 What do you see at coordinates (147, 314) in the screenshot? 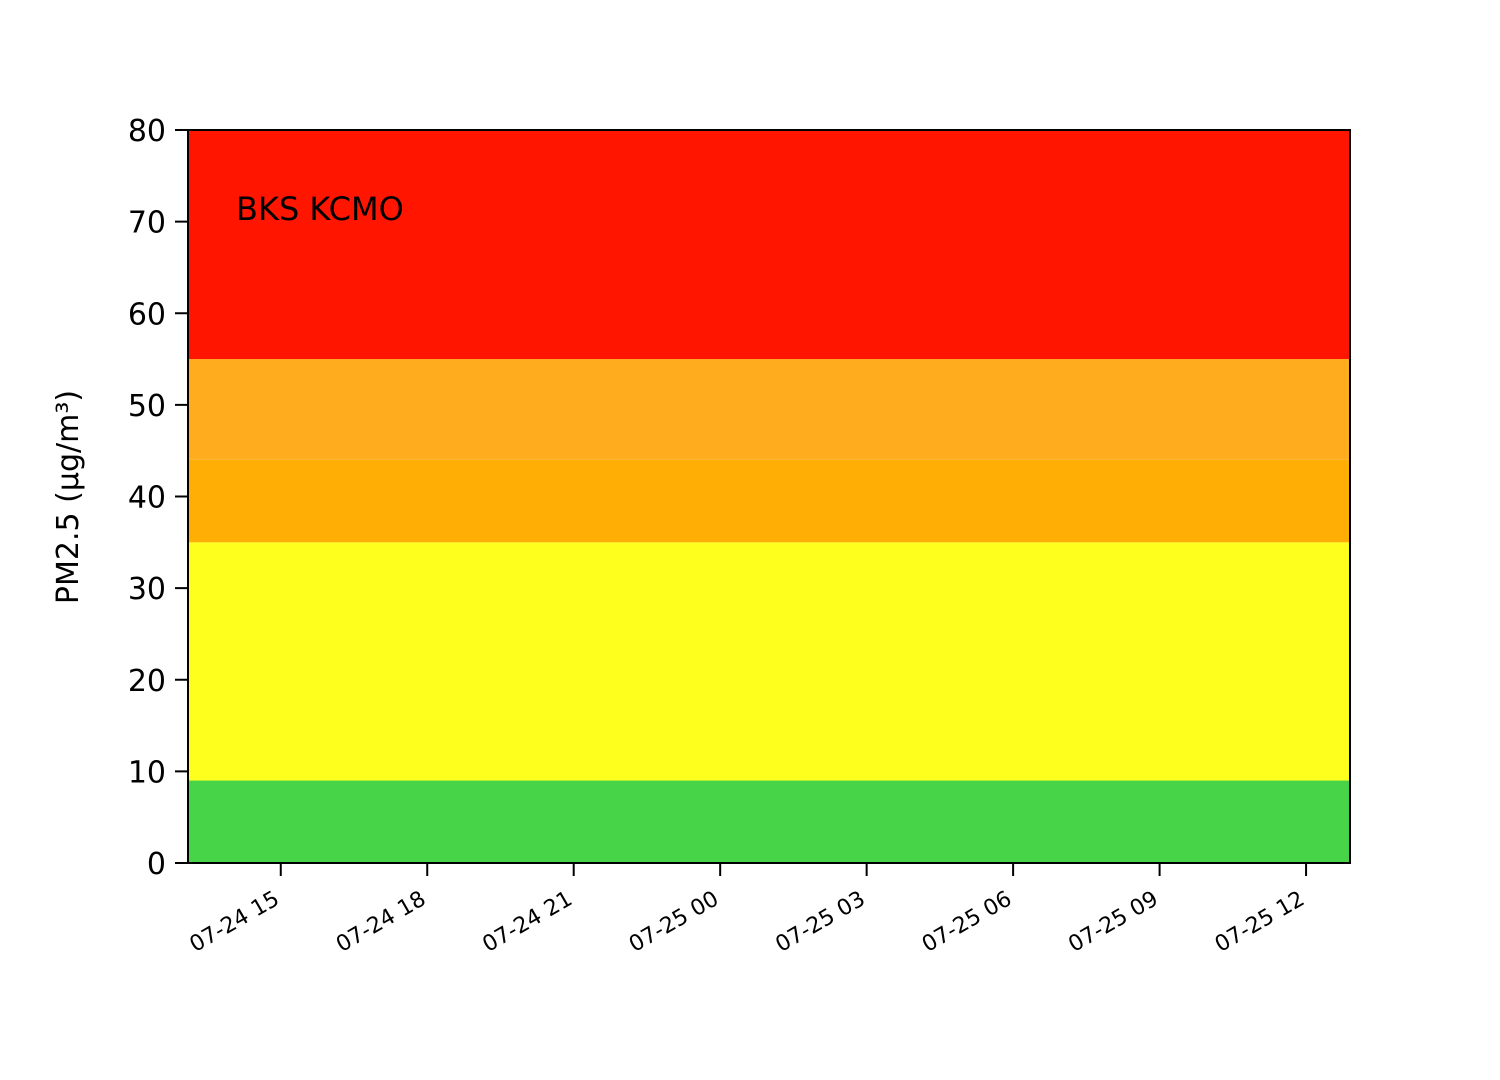
I see `y-tick-label-60: 60` at bounding box center [147, 314].